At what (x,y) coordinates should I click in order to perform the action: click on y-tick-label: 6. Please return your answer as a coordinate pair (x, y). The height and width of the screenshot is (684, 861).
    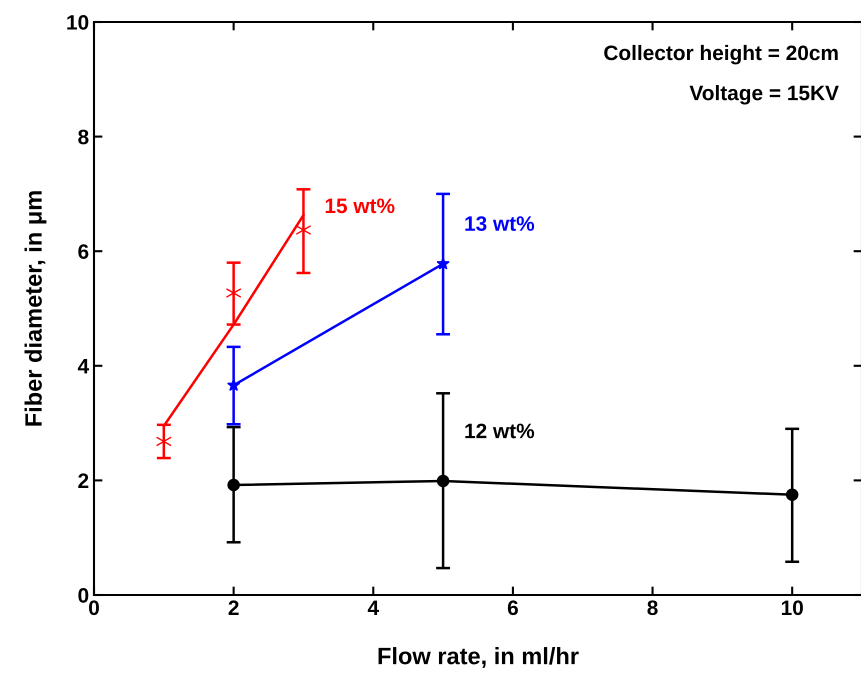
    Looking at the image, I should click on (83, 251).